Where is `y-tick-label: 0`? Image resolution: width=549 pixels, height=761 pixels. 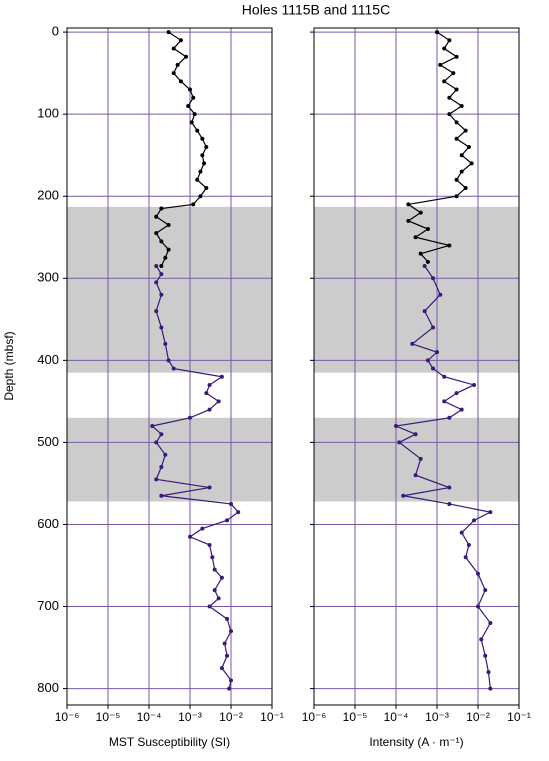 y-tick-label: 0 is located at coordinates (55, 31).